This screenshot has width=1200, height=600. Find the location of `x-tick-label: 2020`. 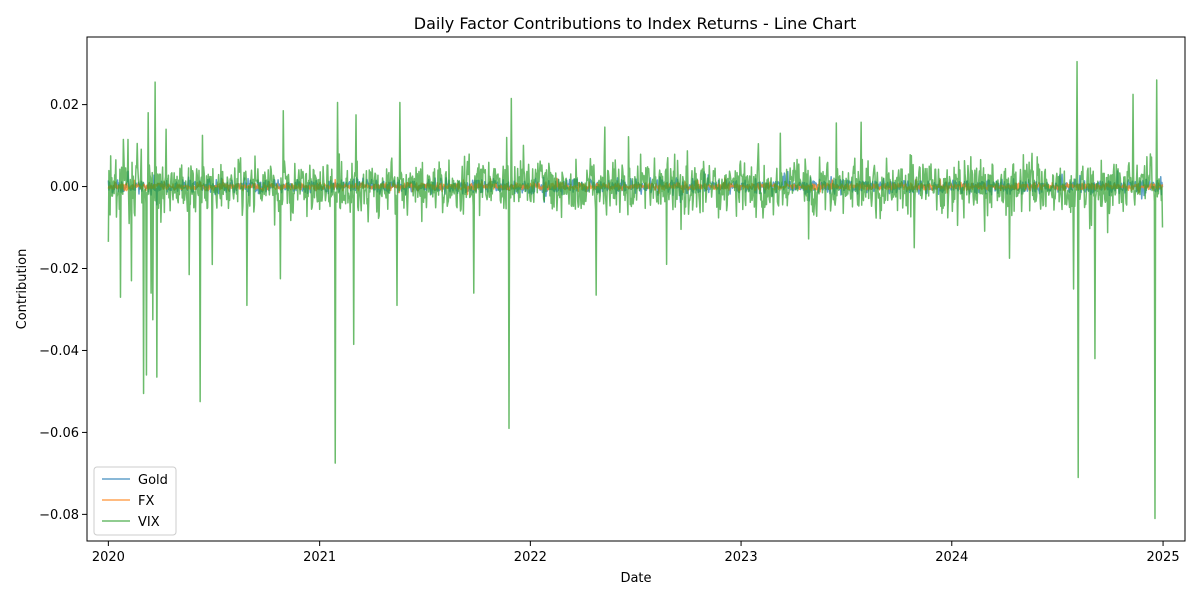

x-tick-label: 2020 is located at coordinates (108, 557).